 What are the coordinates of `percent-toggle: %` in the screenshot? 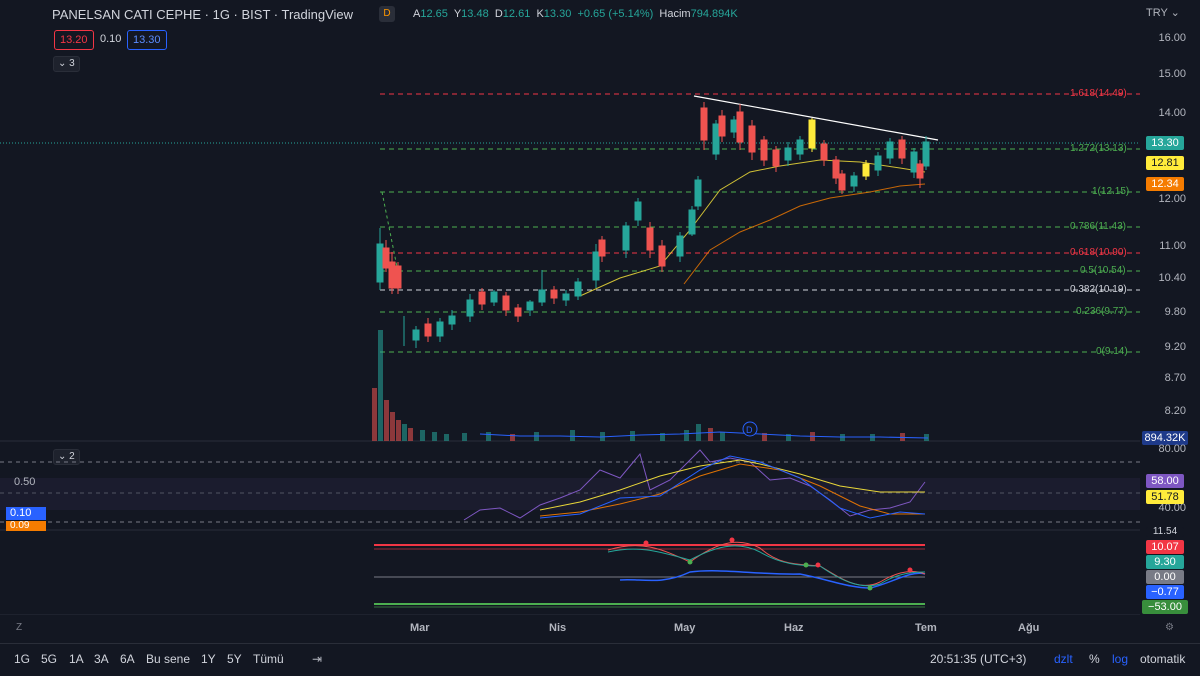 It's located at (1094, 659).